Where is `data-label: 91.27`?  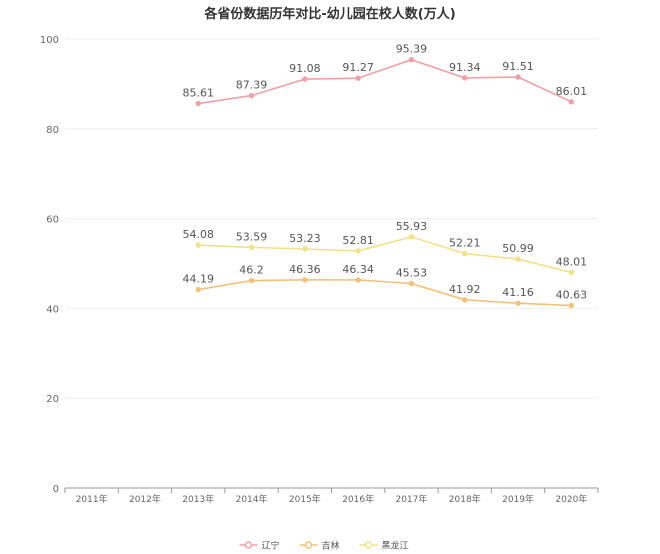 data-label: 91.27 is located at coordinates (358, 67).